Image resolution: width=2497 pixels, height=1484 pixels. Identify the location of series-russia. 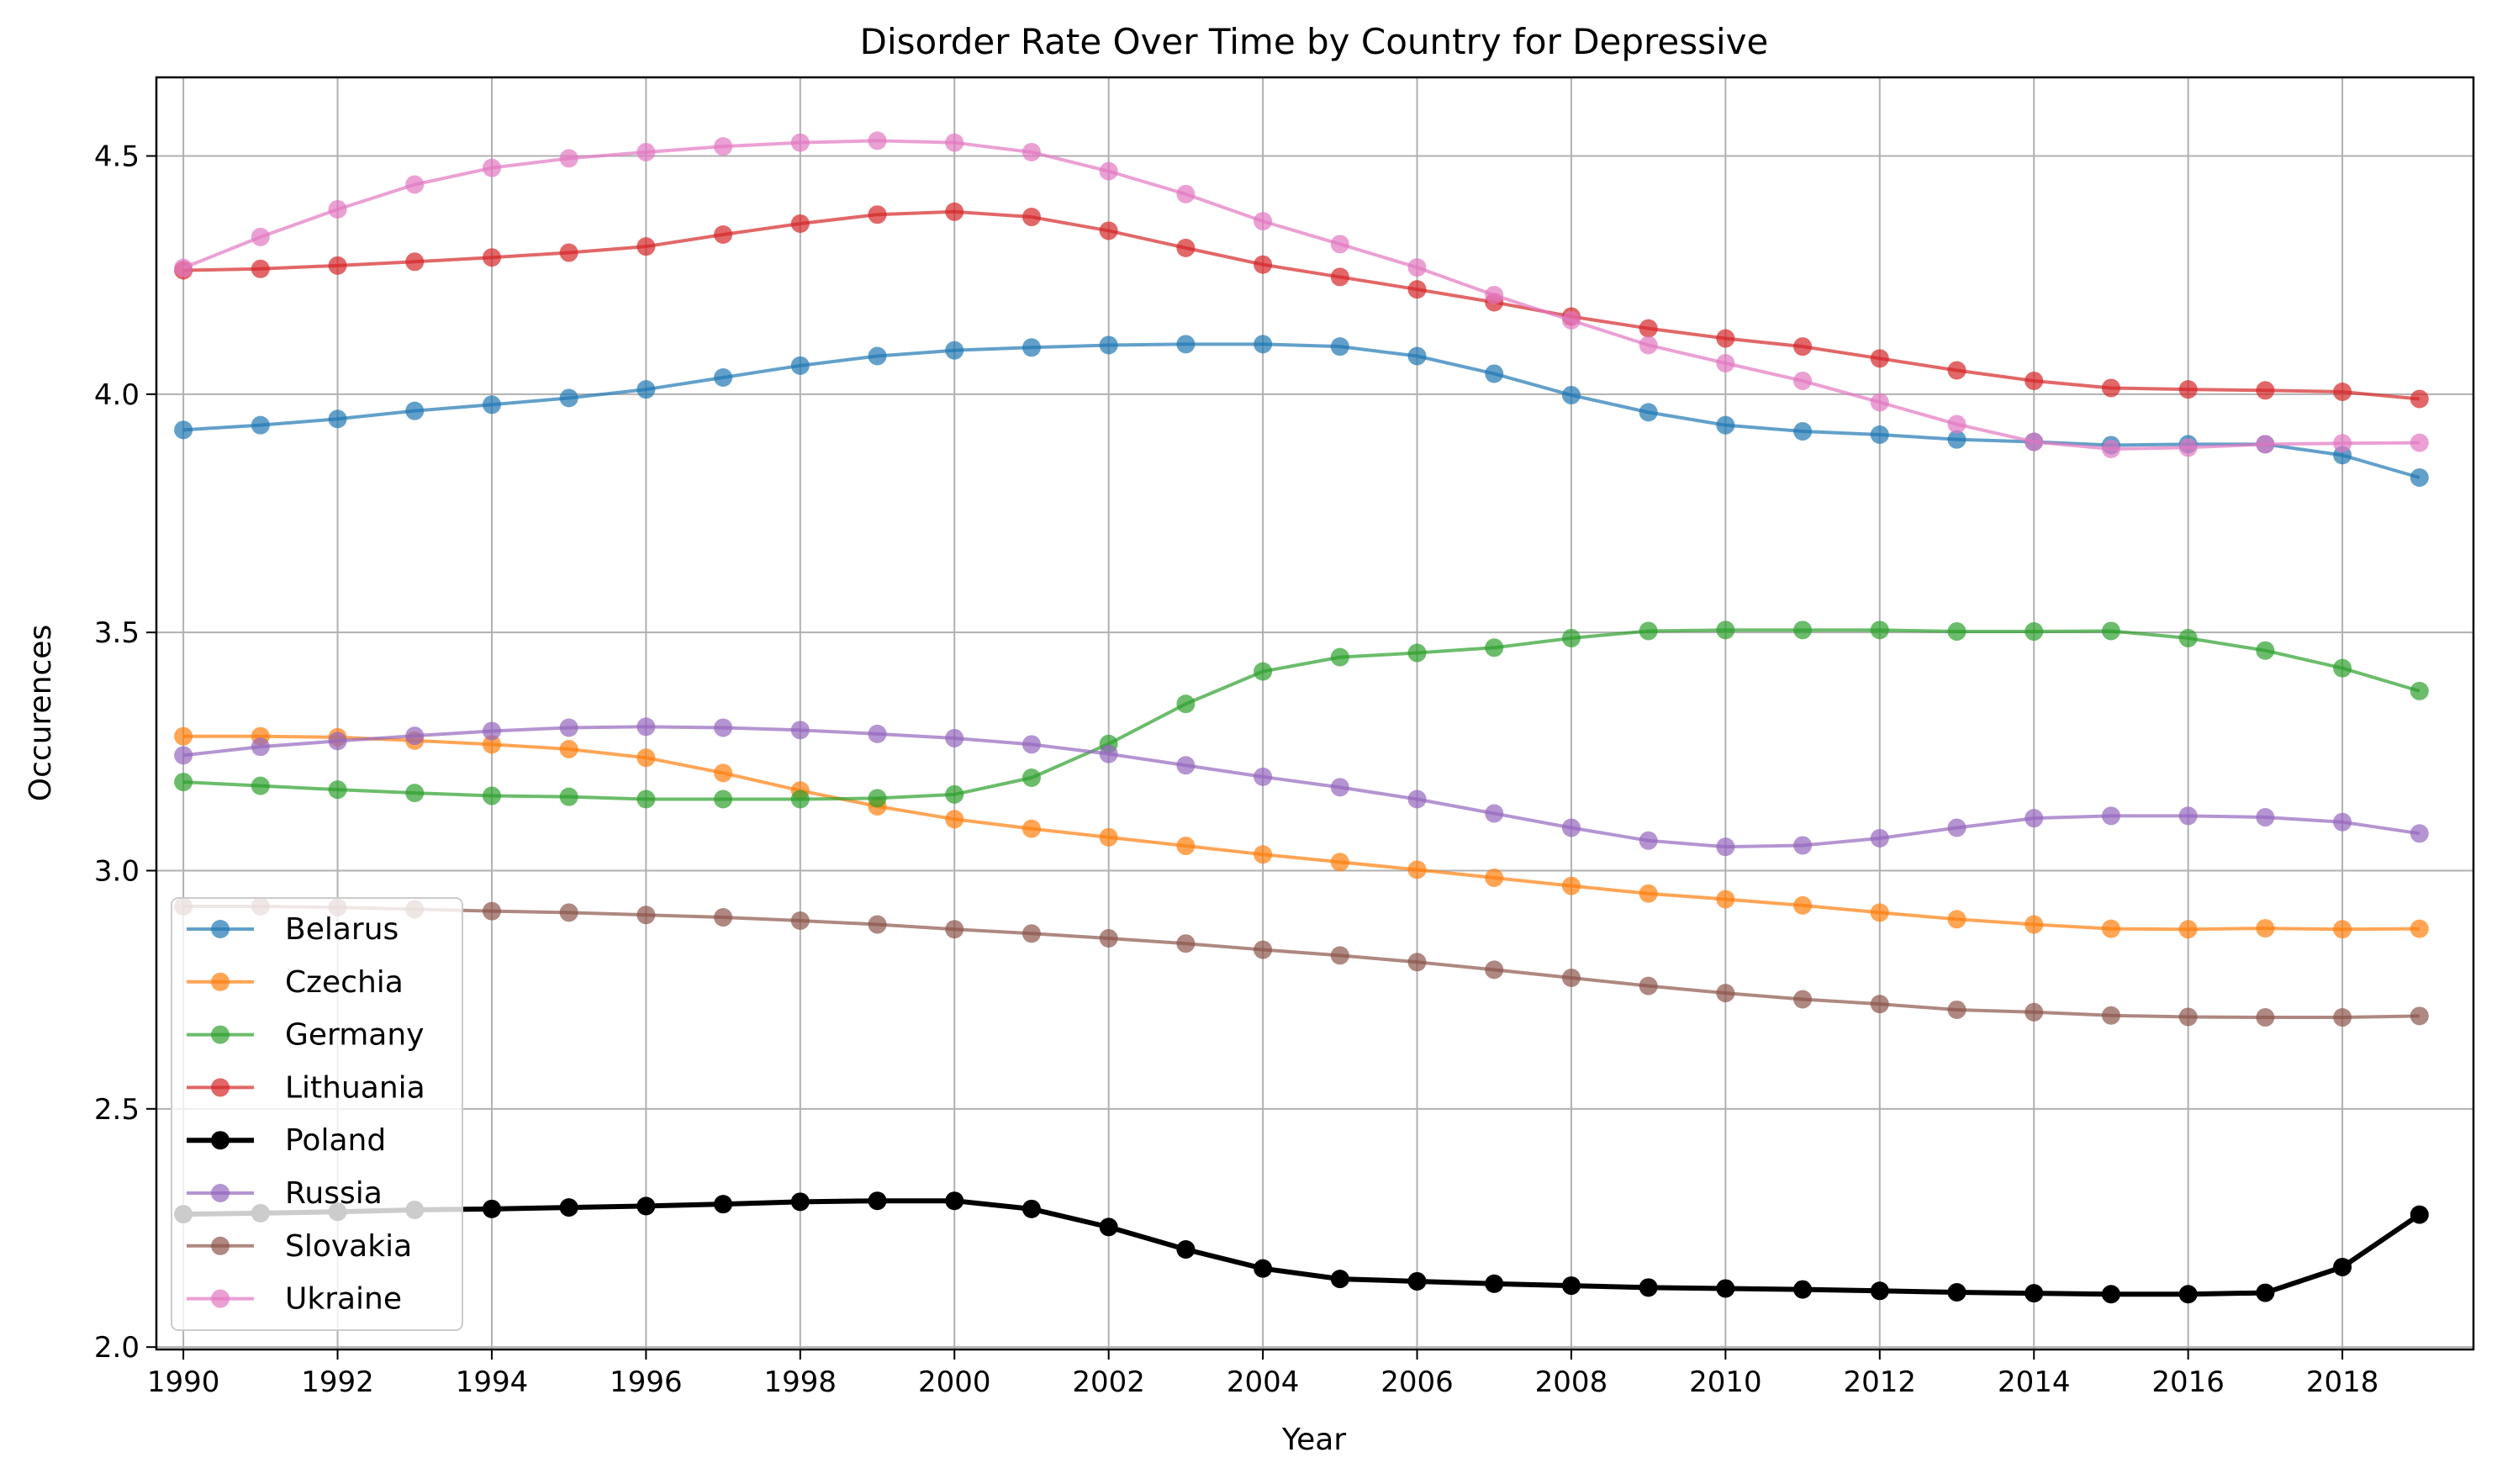
(1301, 787).